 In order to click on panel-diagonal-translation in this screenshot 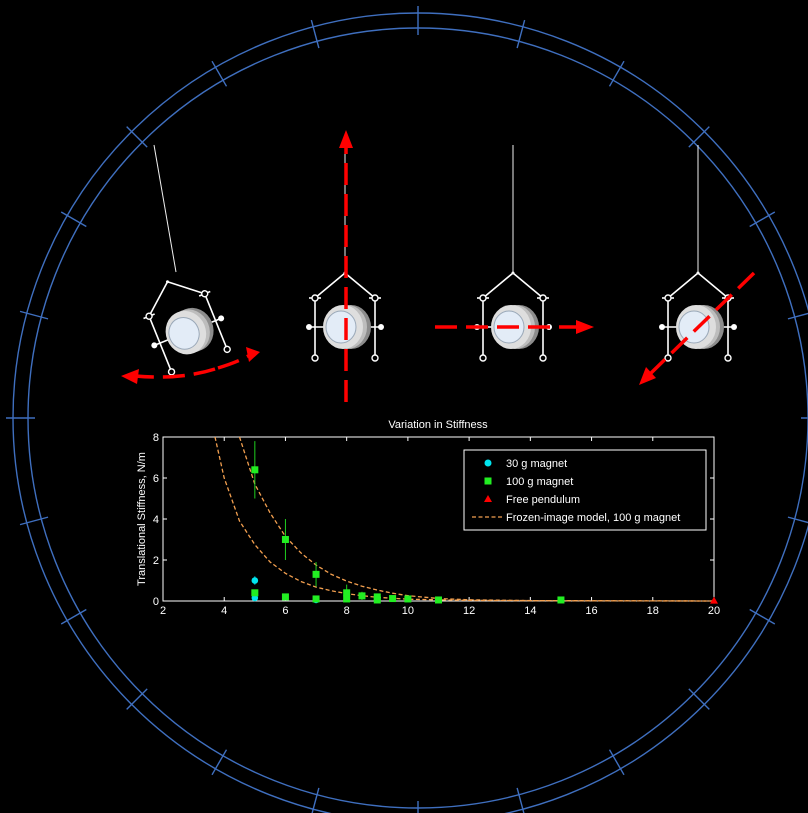, I will do `click(698, 316)`.